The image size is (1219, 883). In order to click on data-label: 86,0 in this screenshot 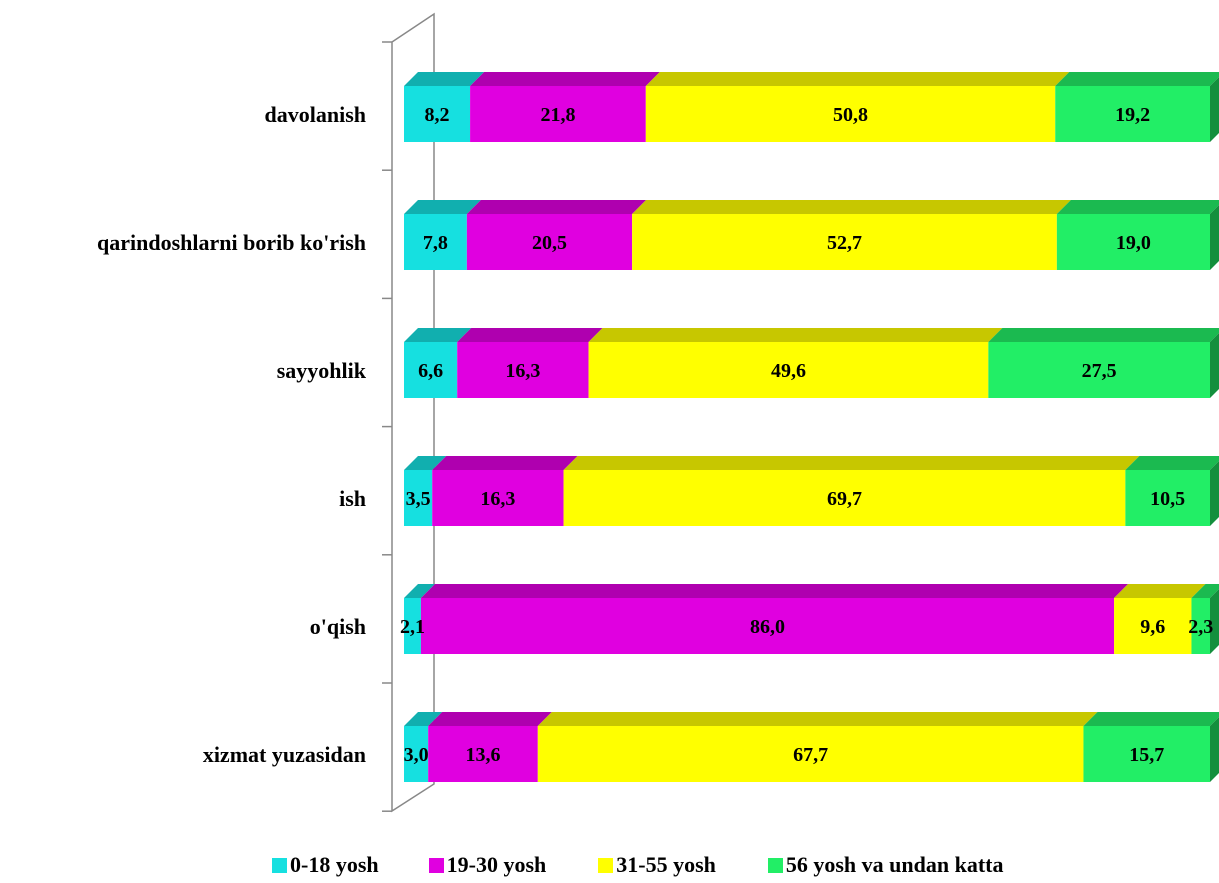, I will do `click(767, 627)`.